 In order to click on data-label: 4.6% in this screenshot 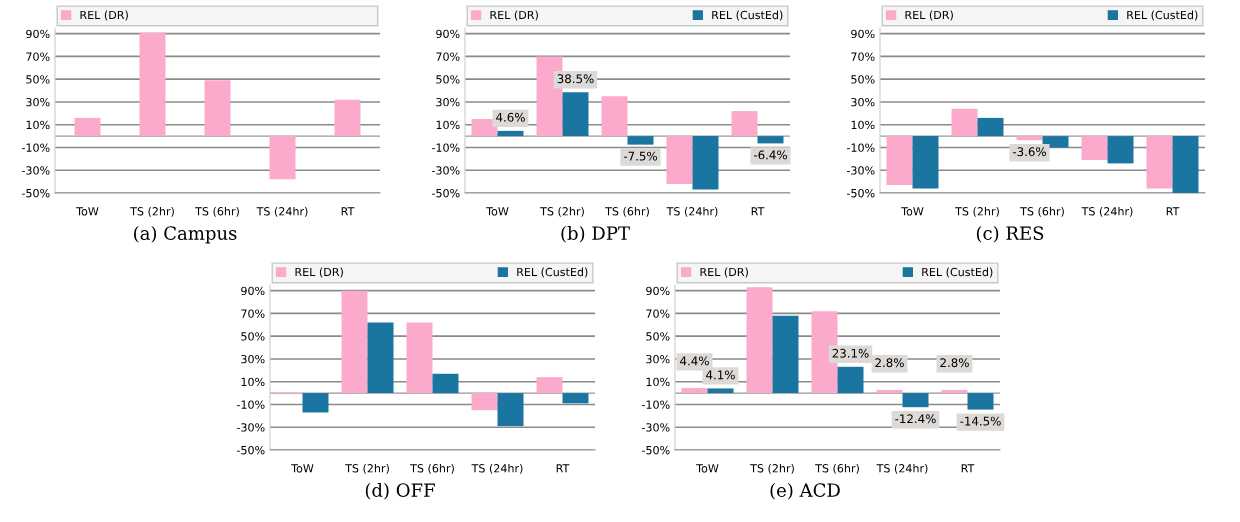, I will do `click(510, 117)`.